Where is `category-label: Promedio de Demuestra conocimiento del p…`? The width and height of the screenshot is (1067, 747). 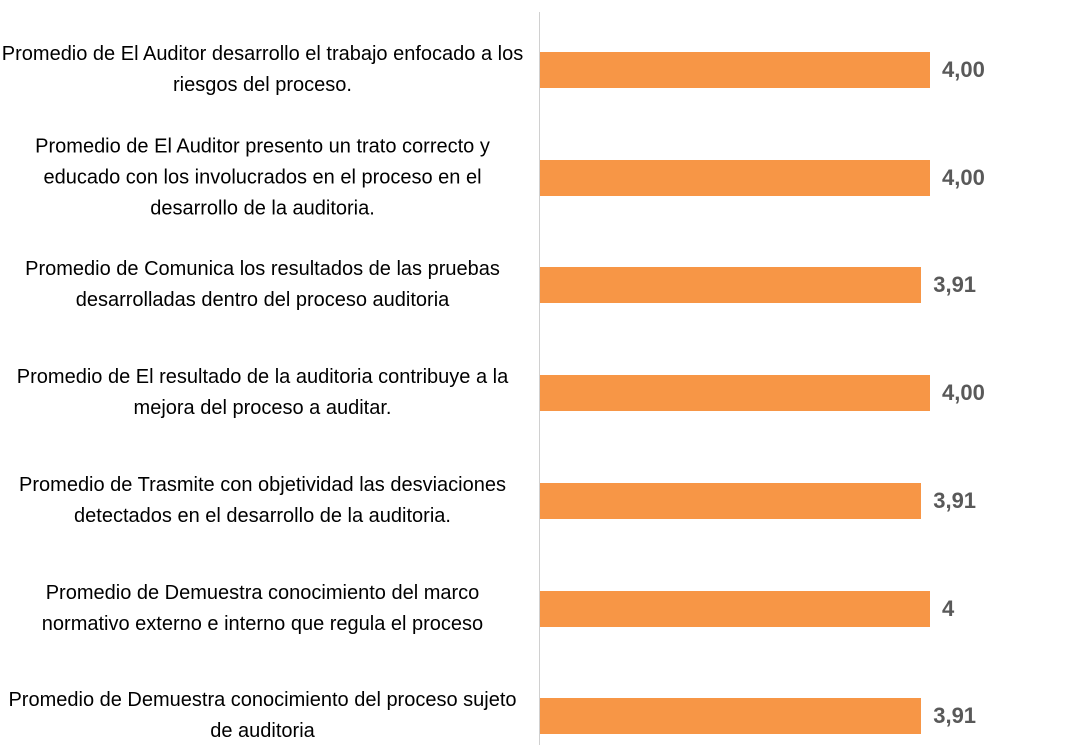 category-label: Promedio de Demuestra conocimiento del p… is located at coordinates (262, 716).